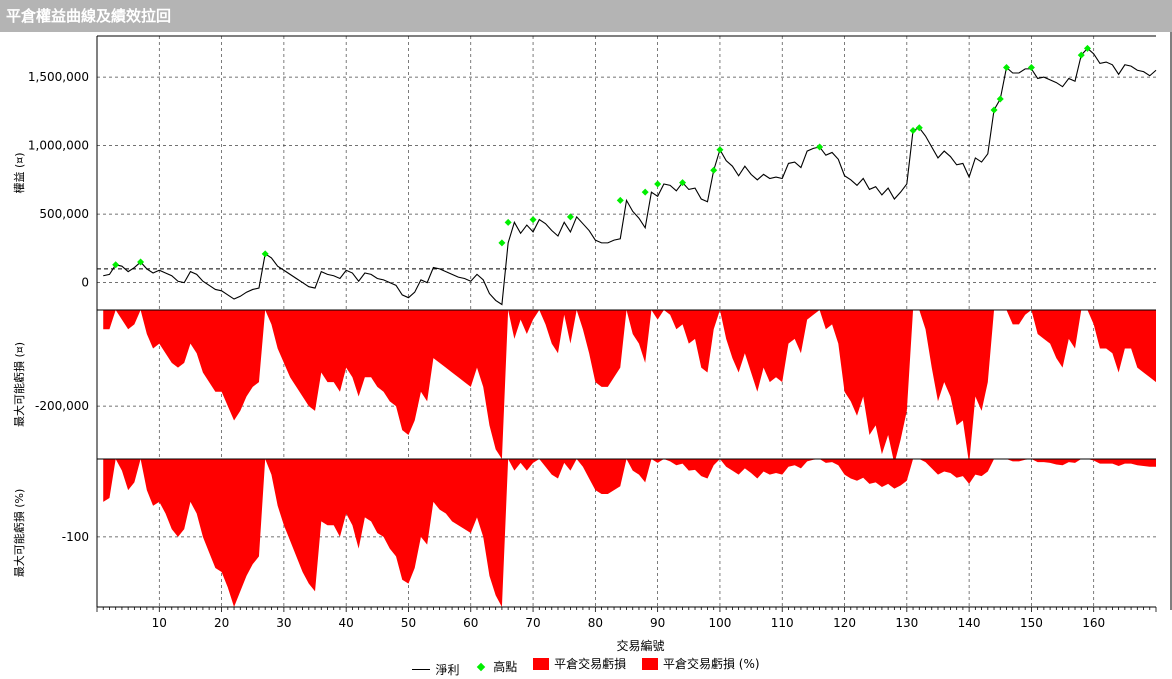 This screenshot has height=679, width=1172. I want to click on x-tick-label: 30, so click(283, 623).